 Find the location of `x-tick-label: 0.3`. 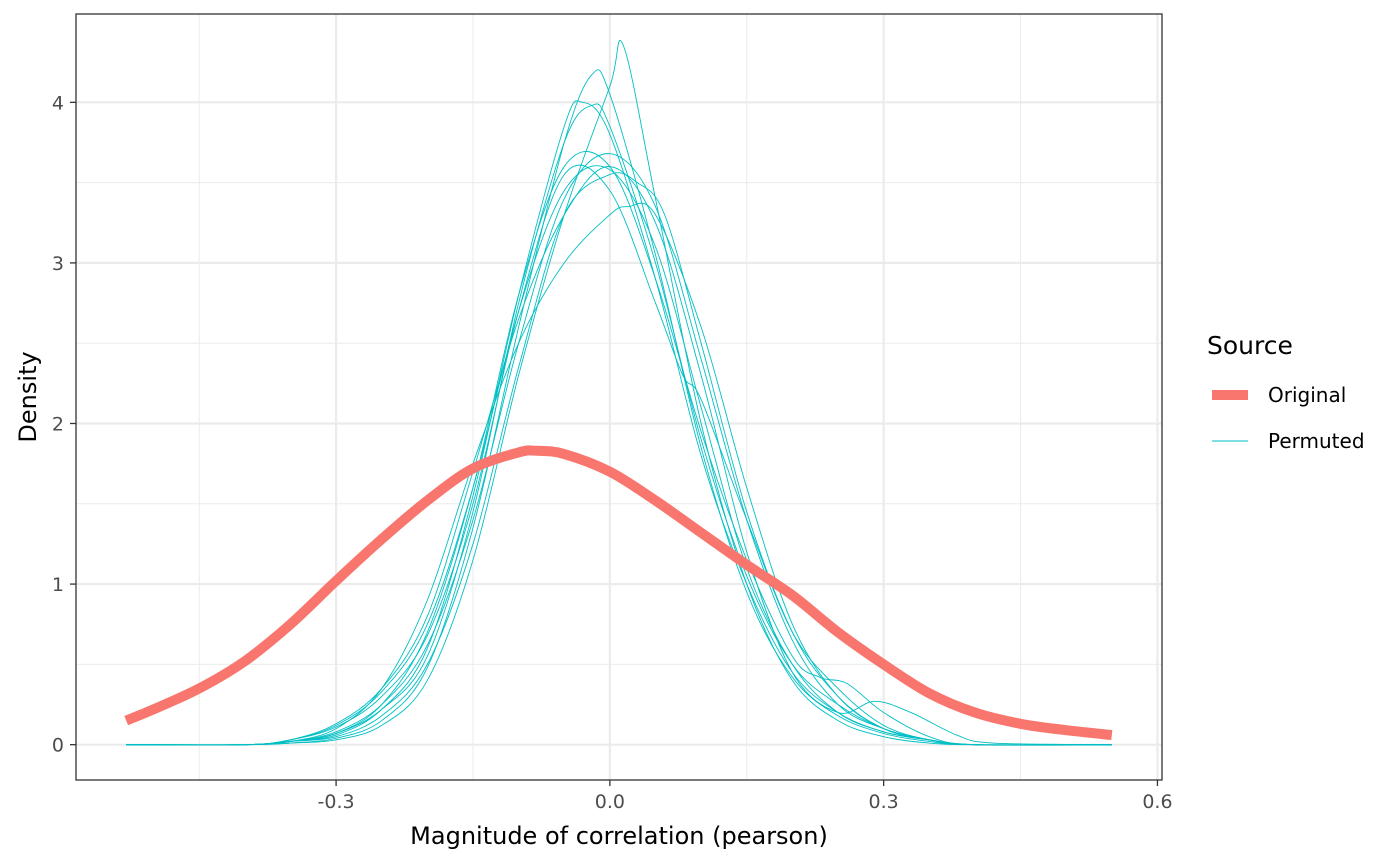

x-tick-label: 0.3 is located at coordinates (884, 802).